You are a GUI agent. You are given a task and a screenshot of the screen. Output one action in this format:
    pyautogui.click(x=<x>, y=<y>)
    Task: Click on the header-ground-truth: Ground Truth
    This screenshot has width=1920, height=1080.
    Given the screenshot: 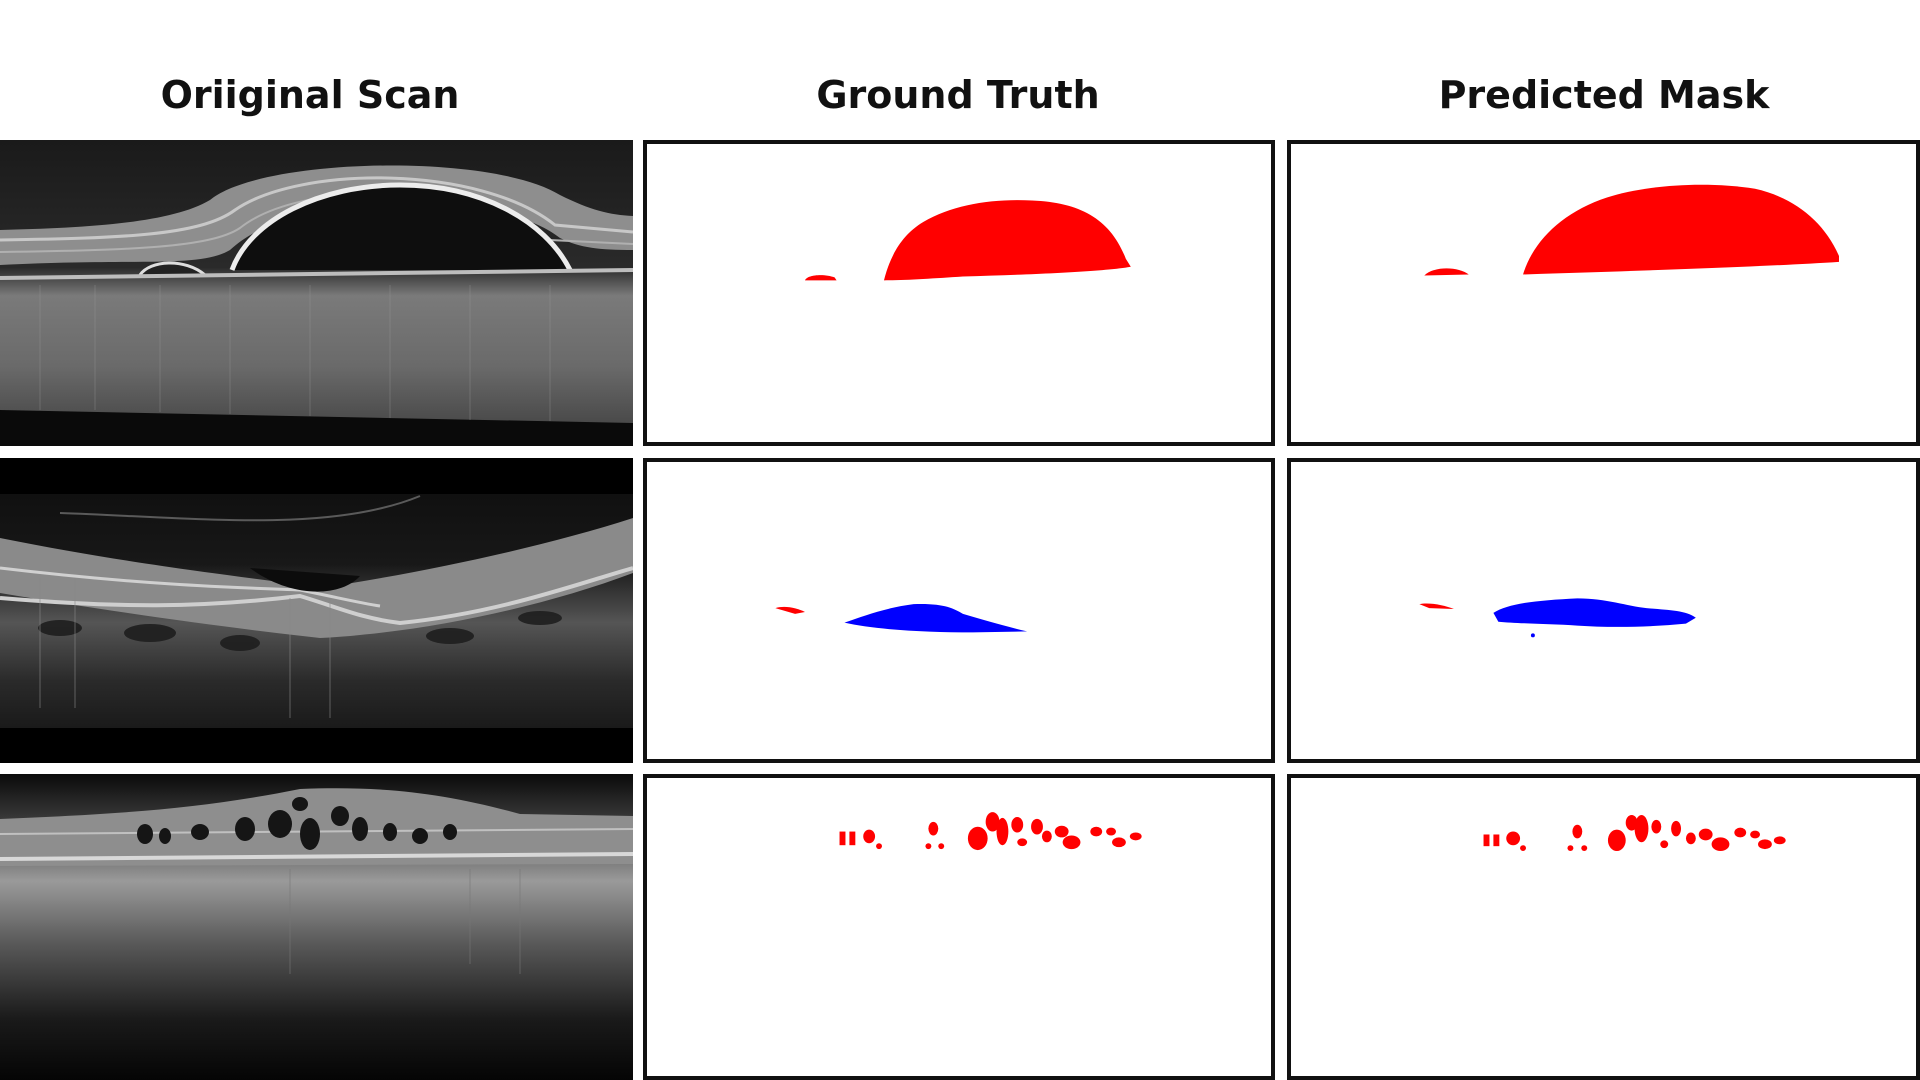 What is the action you would take?
    pyautogui.click(x=958, y=95)
    